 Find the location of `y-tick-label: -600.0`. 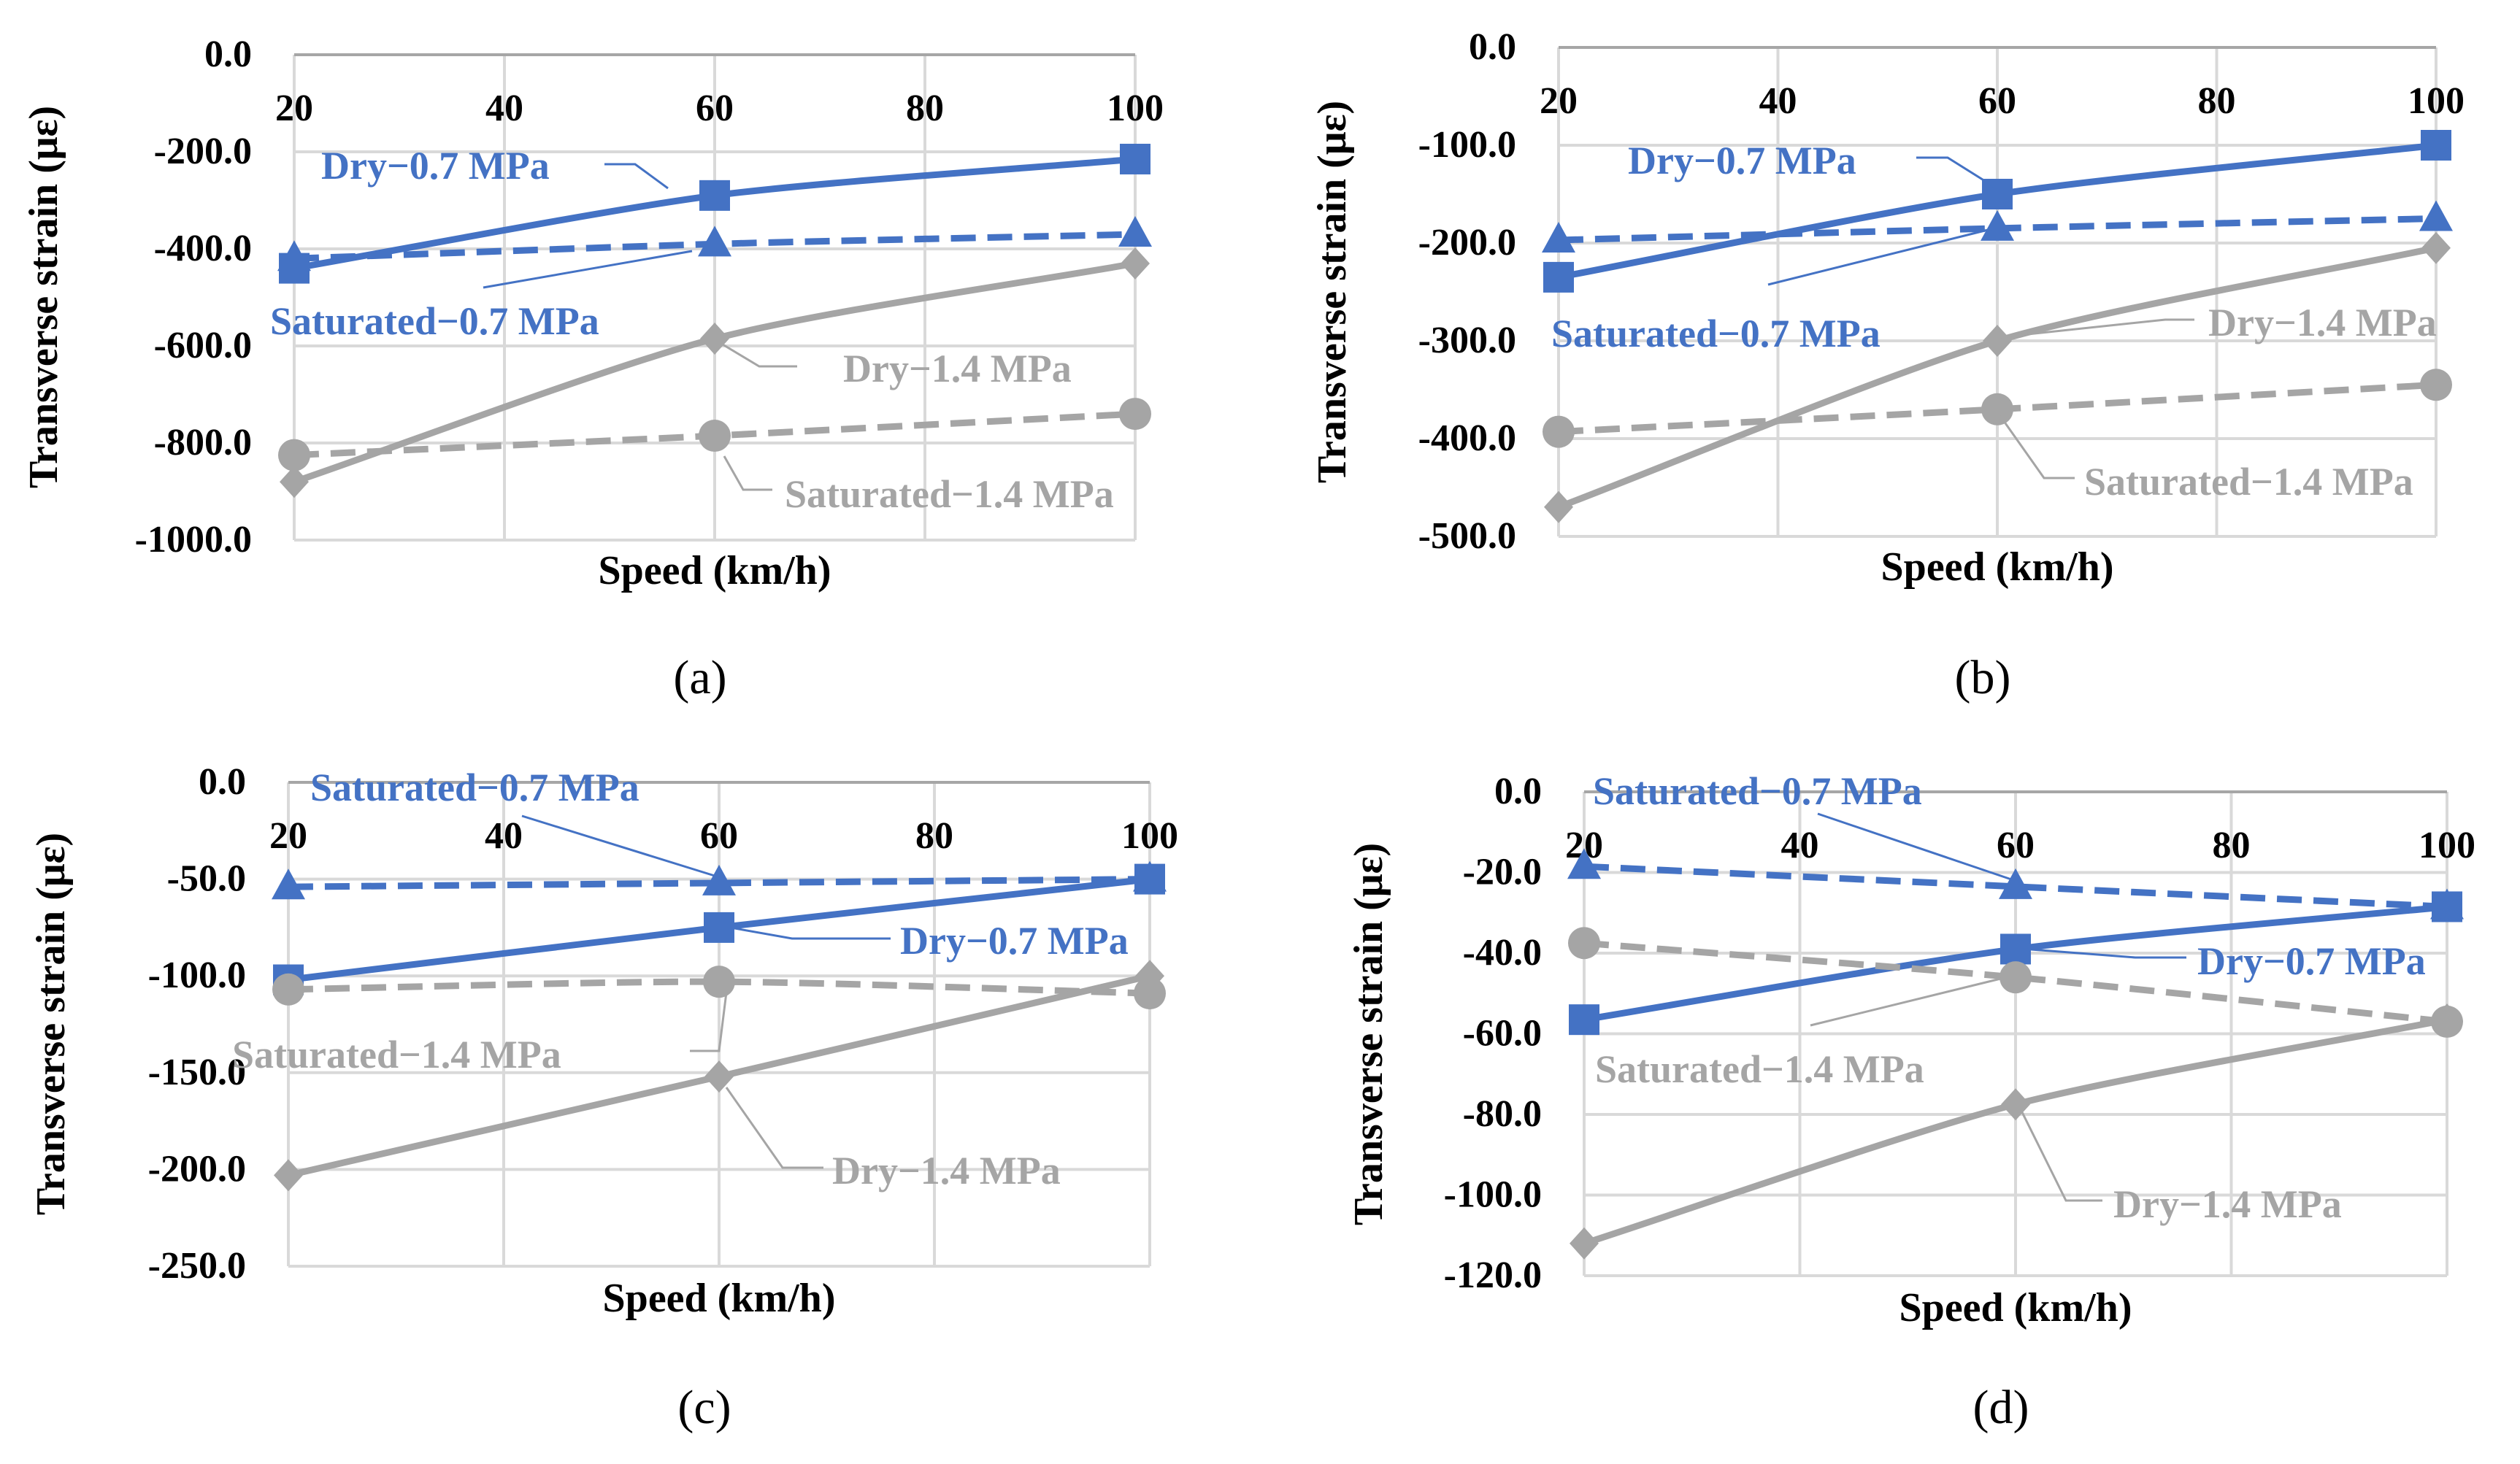

y-tick-label: -600.0 is located at coordinates (203, 345).